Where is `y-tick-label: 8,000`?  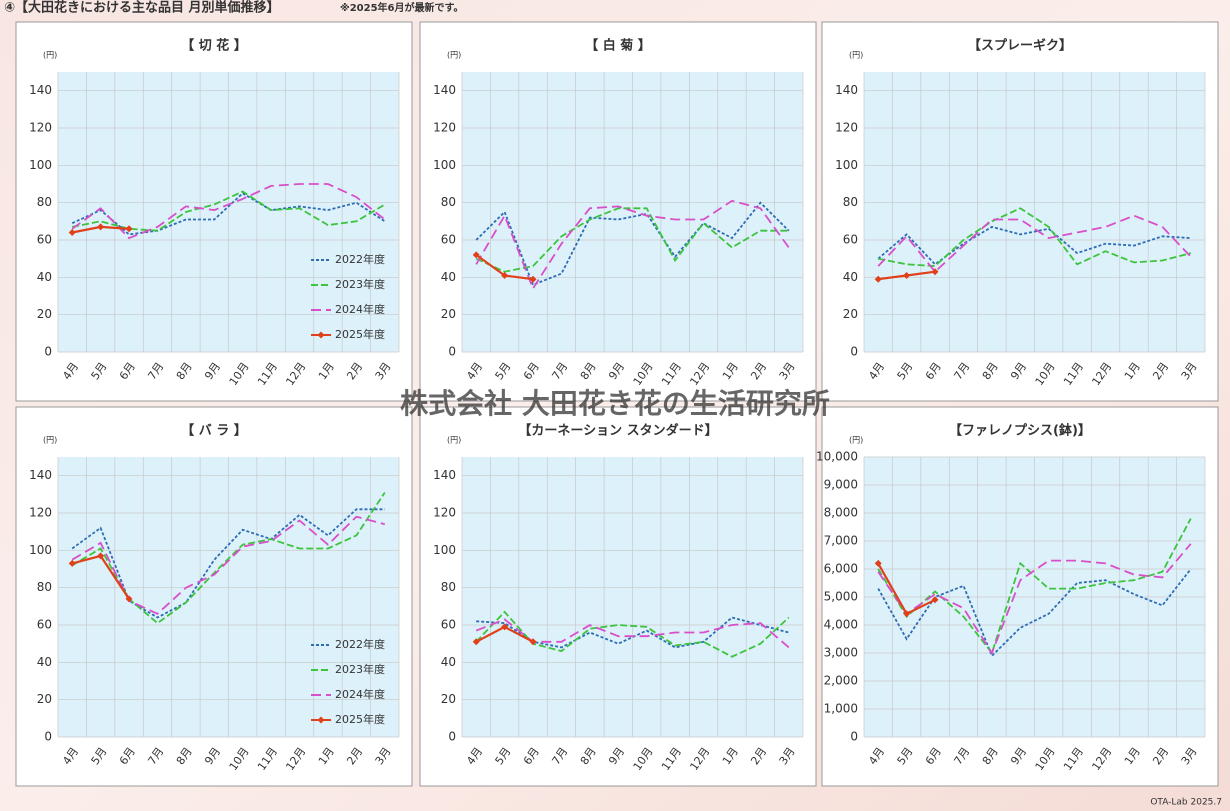
y-tick-label: 8,000 is located at coordinates (841, 513).